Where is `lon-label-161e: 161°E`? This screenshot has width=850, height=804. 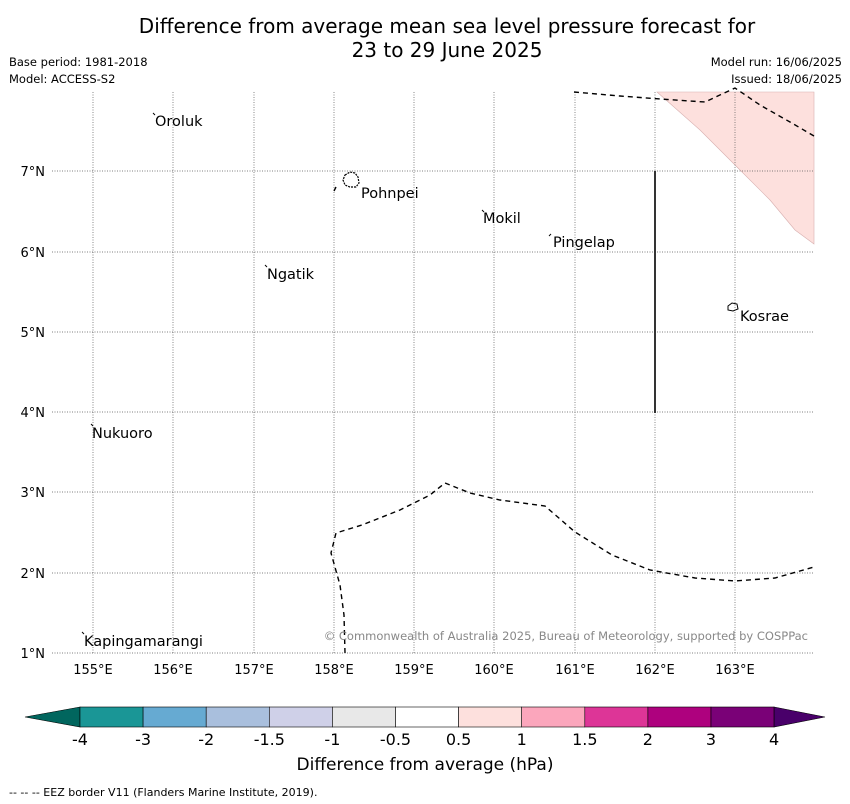
lon-label-161e: 161°E is located at coordinates (575, 670).